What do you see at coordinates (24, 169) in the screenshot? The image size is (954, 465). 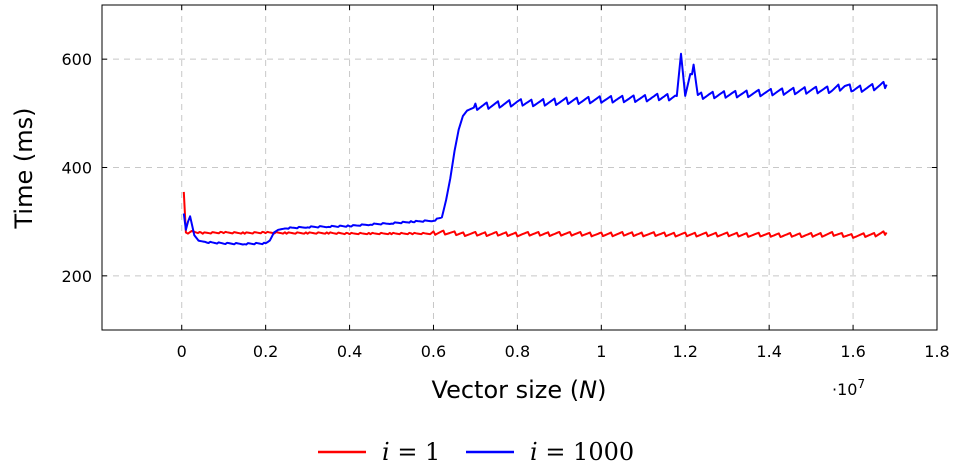 I see `y-axis-title: Time (ms)` at bounding box center [24, 169].